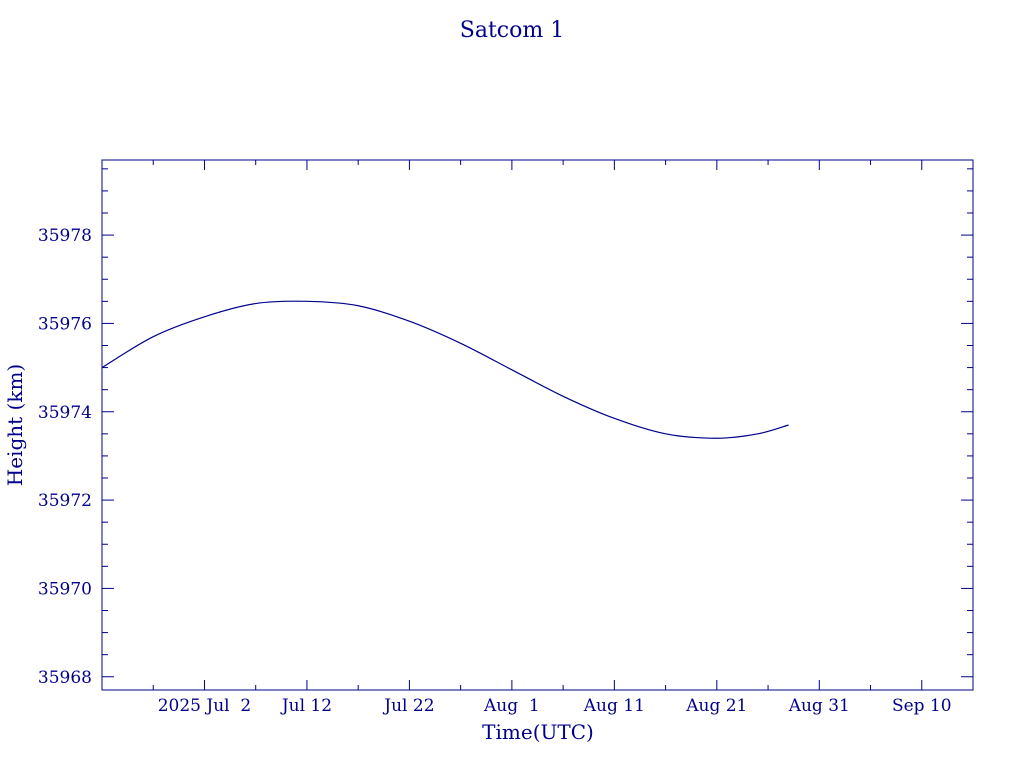 The height and width of the screenshot is (768, 1024). Describe the element at coordinates (512, 30) in the screenshot. I see `chart-title: Satcom 1` at that location.